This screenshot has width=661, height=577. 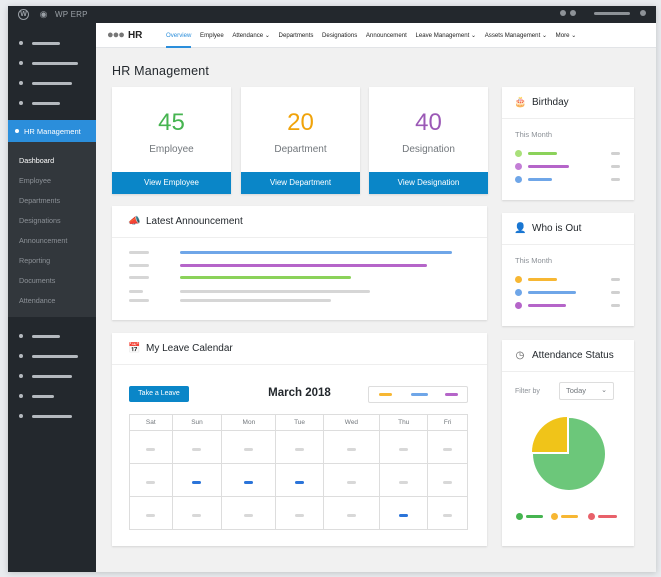 I want to click on pie-slice-present, so click(x=569, y=454).